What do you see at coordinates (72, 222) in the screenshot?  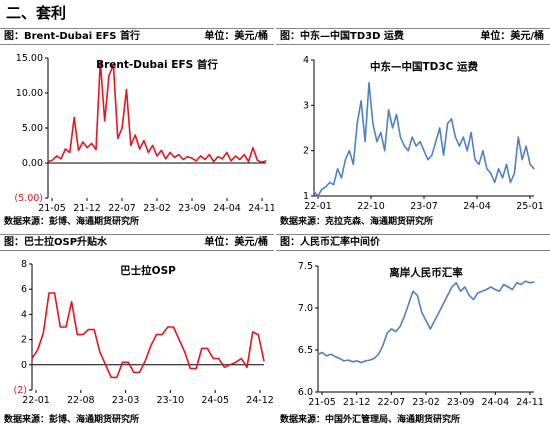 I see `data-source: 数据来源：彭博、海通期货研究所` at bounding box center [72, 222].